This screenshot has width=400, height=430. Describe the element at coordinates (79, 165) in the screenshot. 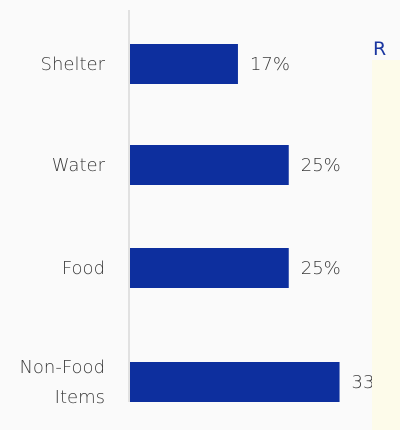

I see `category-label: Water` at that location.